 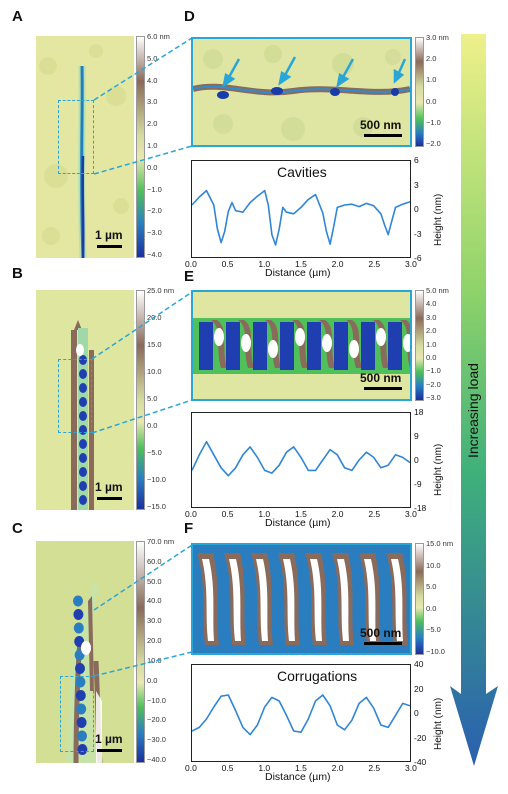 I want to click on colorbar-tick-f: 15.0 nm, so click(x=440, y=543).